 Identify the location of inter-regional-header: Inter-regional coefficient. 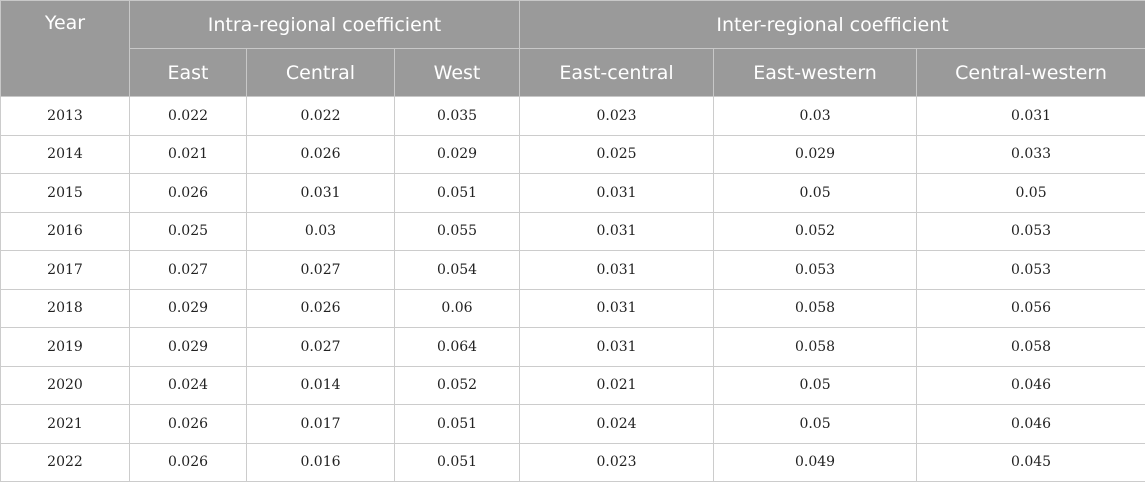
(832, 25).